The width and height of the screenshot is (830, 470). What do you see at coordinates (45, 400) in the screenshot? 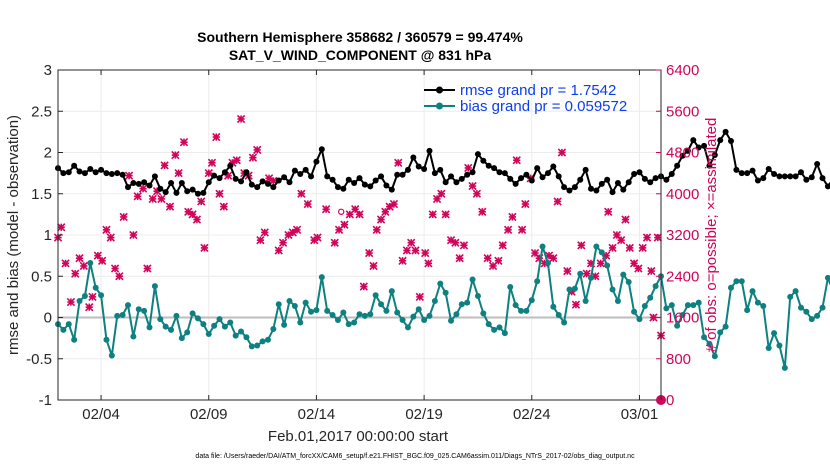
I see `y-left-tick-label: -1` at bounding box center [45, 400].